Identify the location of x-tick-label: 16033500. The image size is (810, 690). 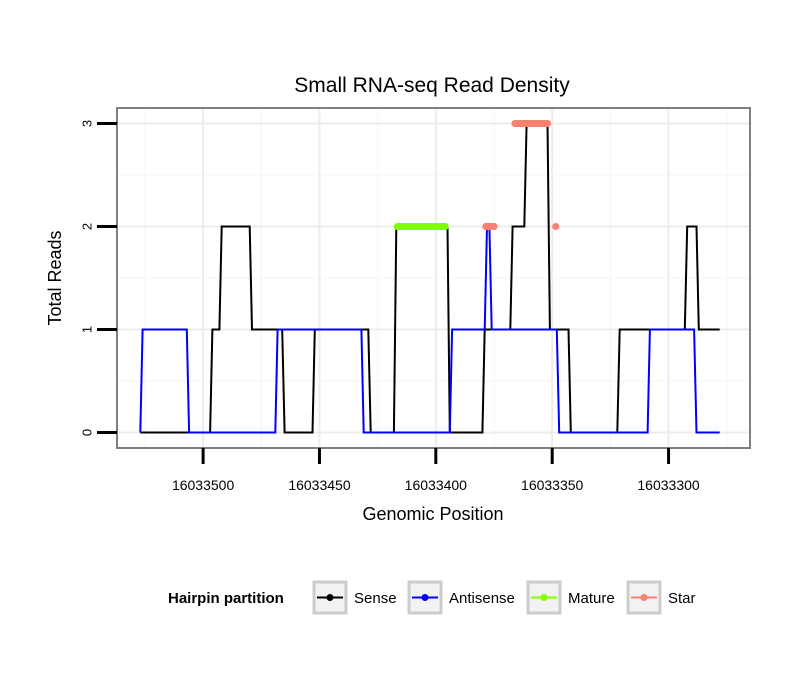
(203, 485).